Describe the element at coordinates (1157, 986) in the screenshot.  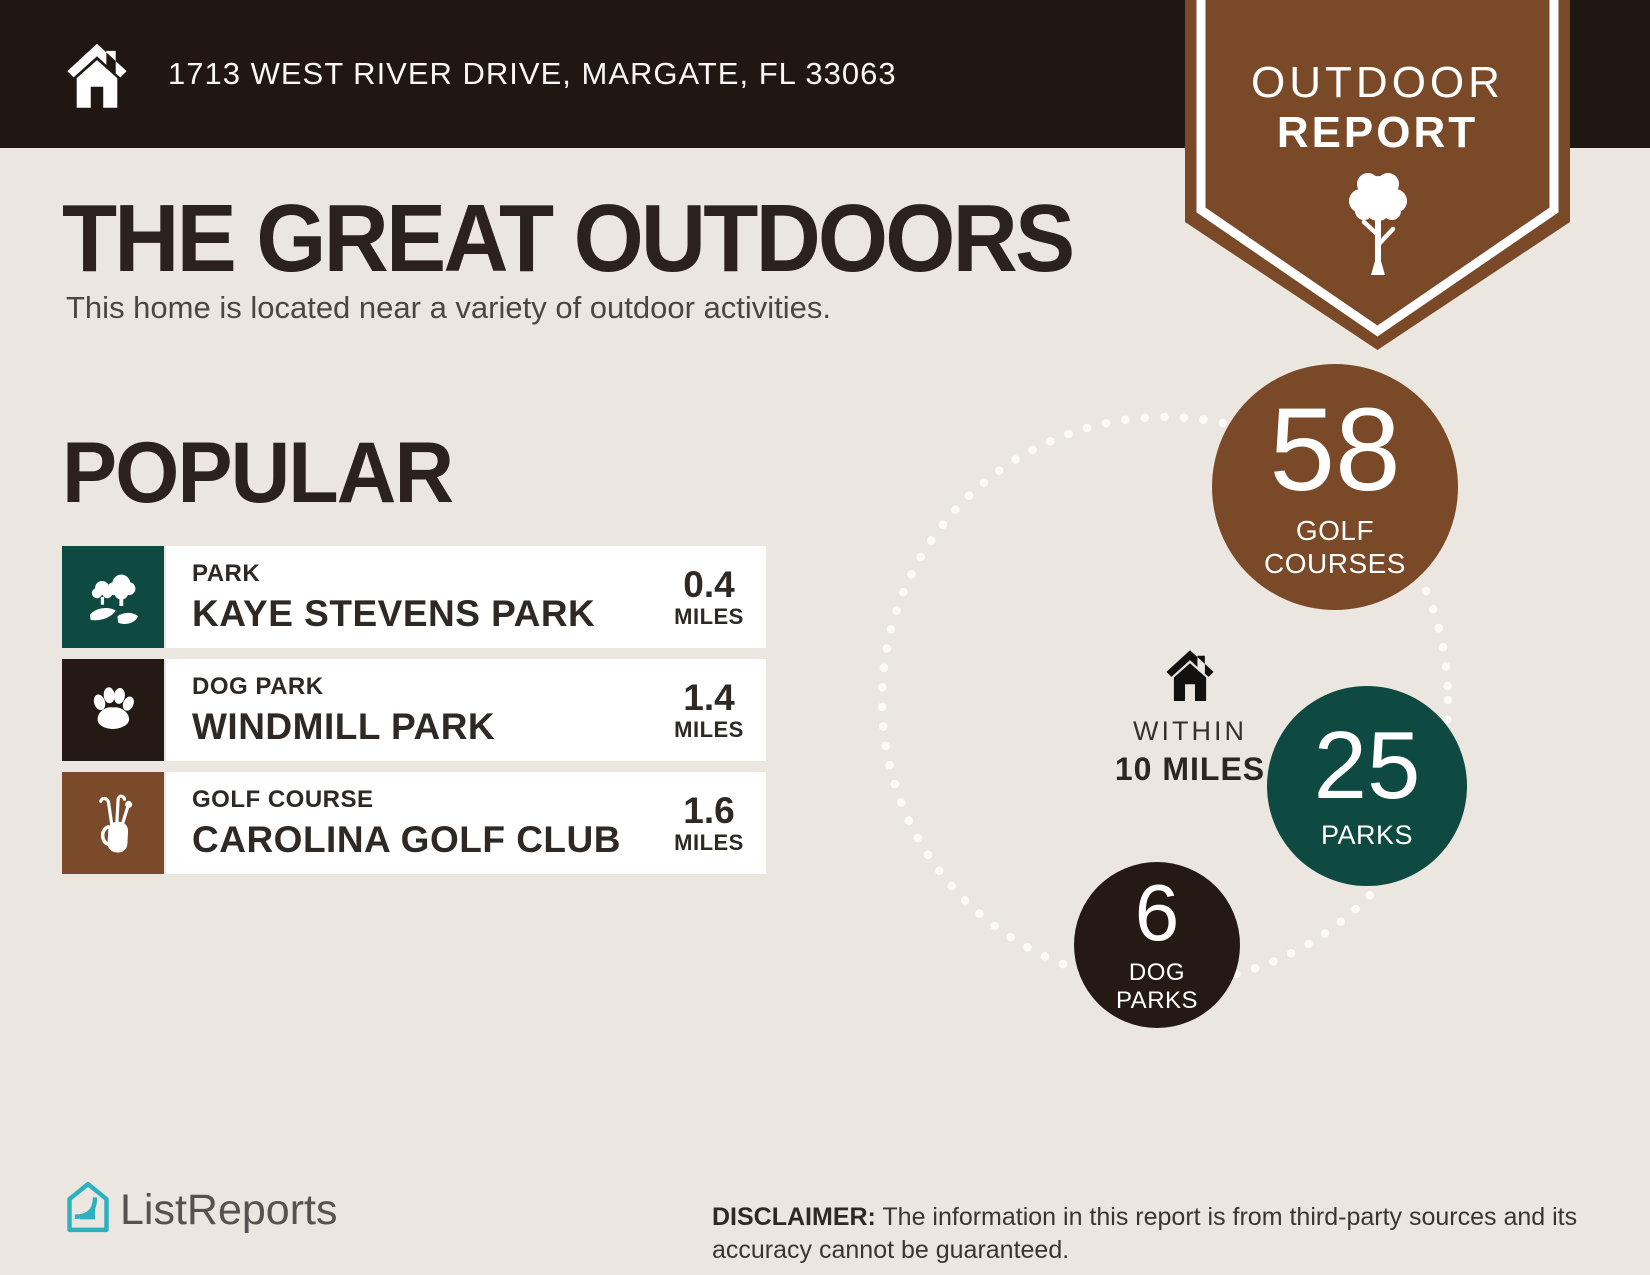
I see `stat-label: DOG PARKS` at that location.